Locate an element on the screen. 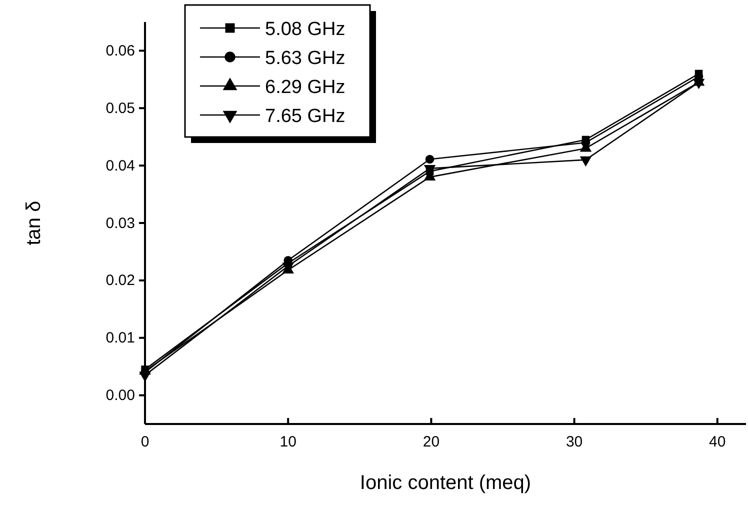 The width and height of the screenshot is (748, 507). y-axis-title: tan δ is located at coordinates (34, 223).